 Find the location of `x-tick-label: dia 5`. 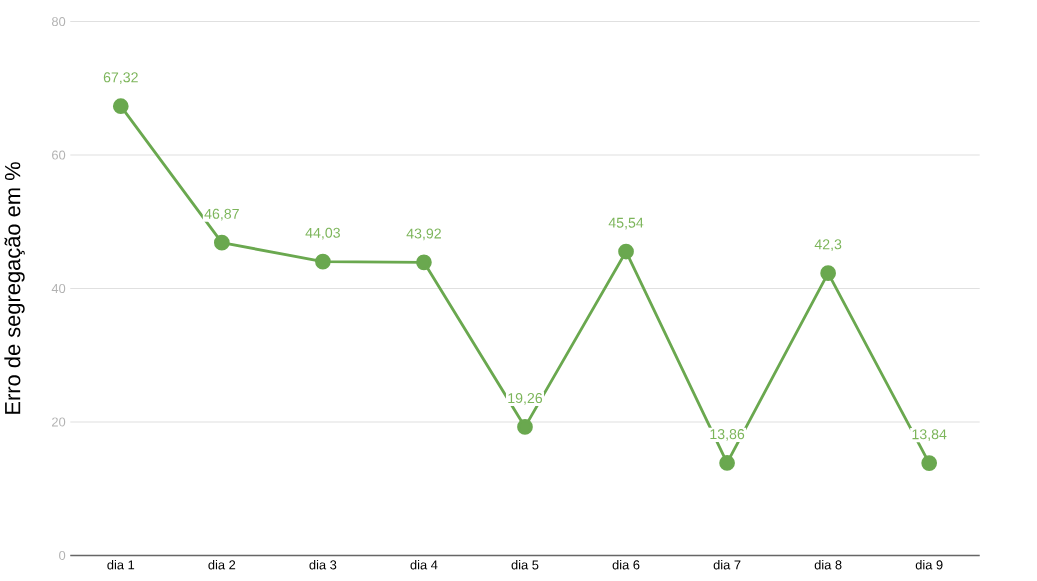

x-tick-label: dia 5 is located at coordinates (525, 564).